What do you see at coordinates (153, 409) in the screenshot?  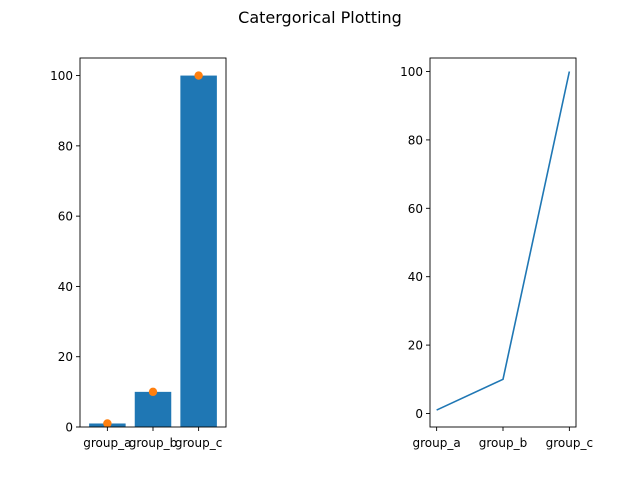 I see `bar-group_b` at bounding box center [153, 409].